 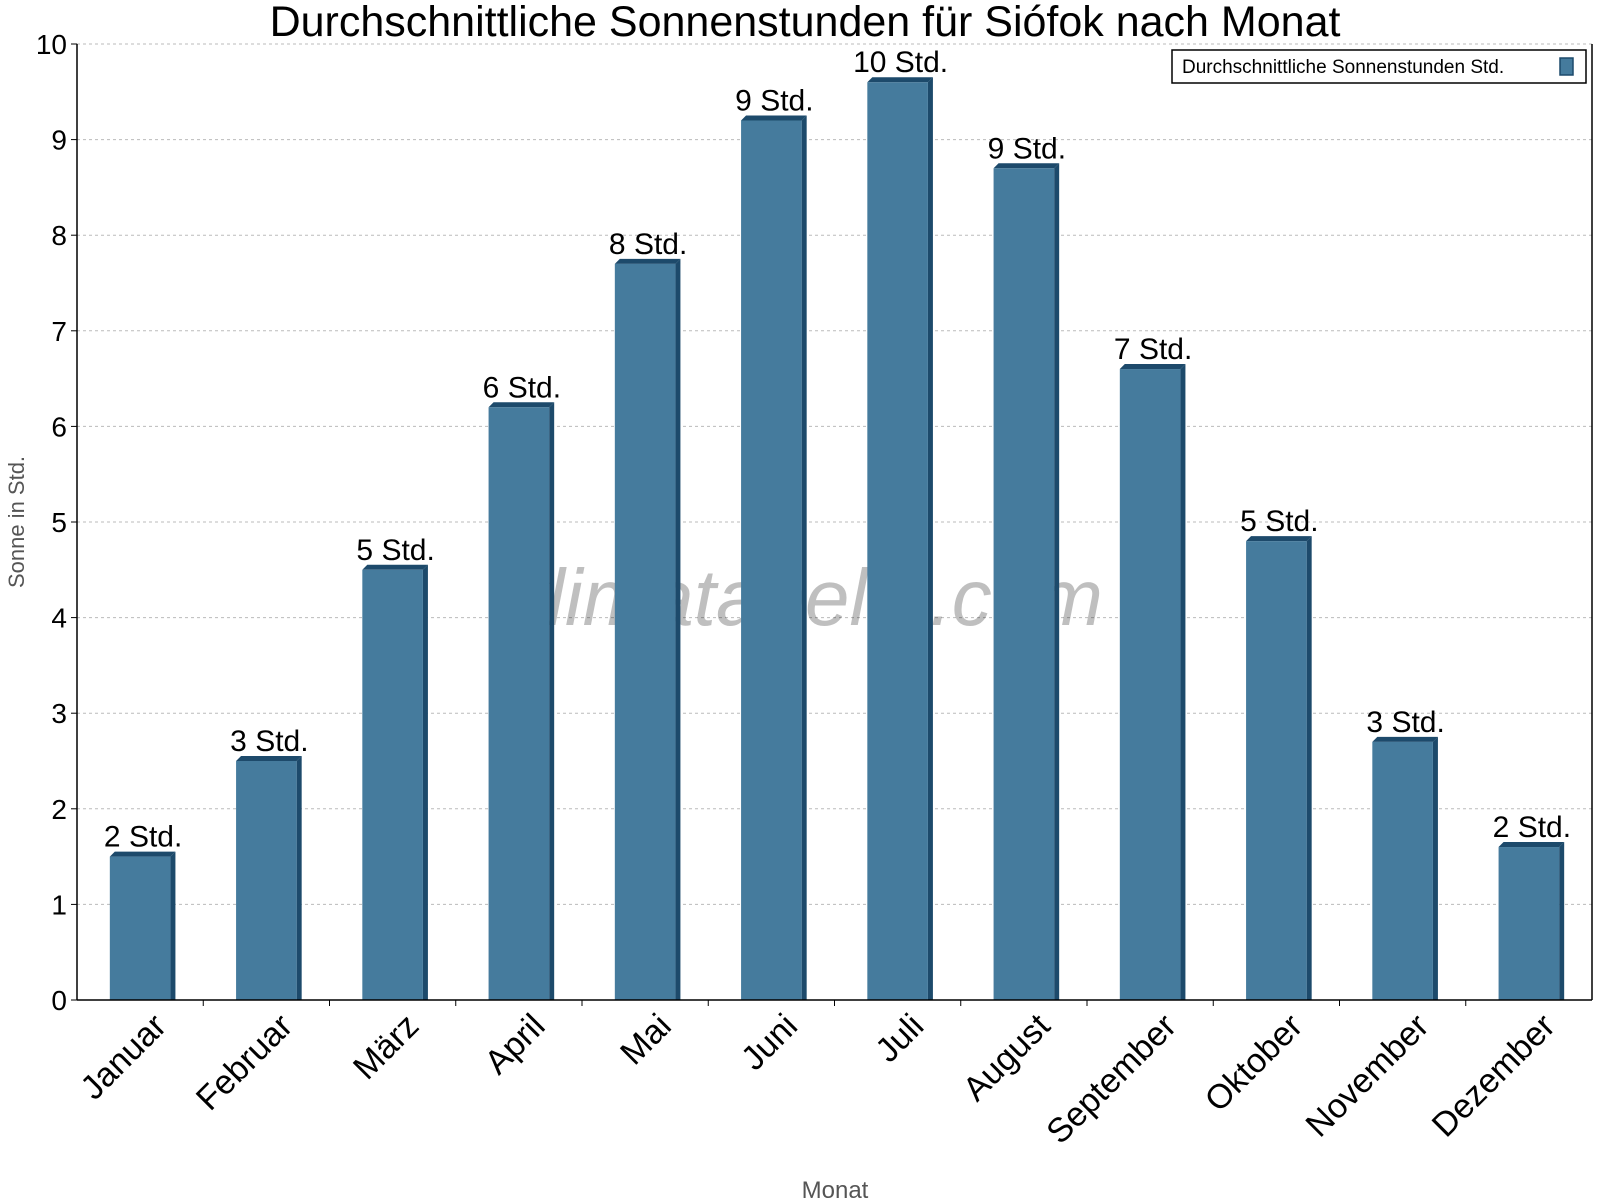 What do you see at coordinates (1343, 67) in the screenshot?
I see `legend-label: Durchschnittliche Sonnenstunden Std.` at bounding box center [1343, 67].